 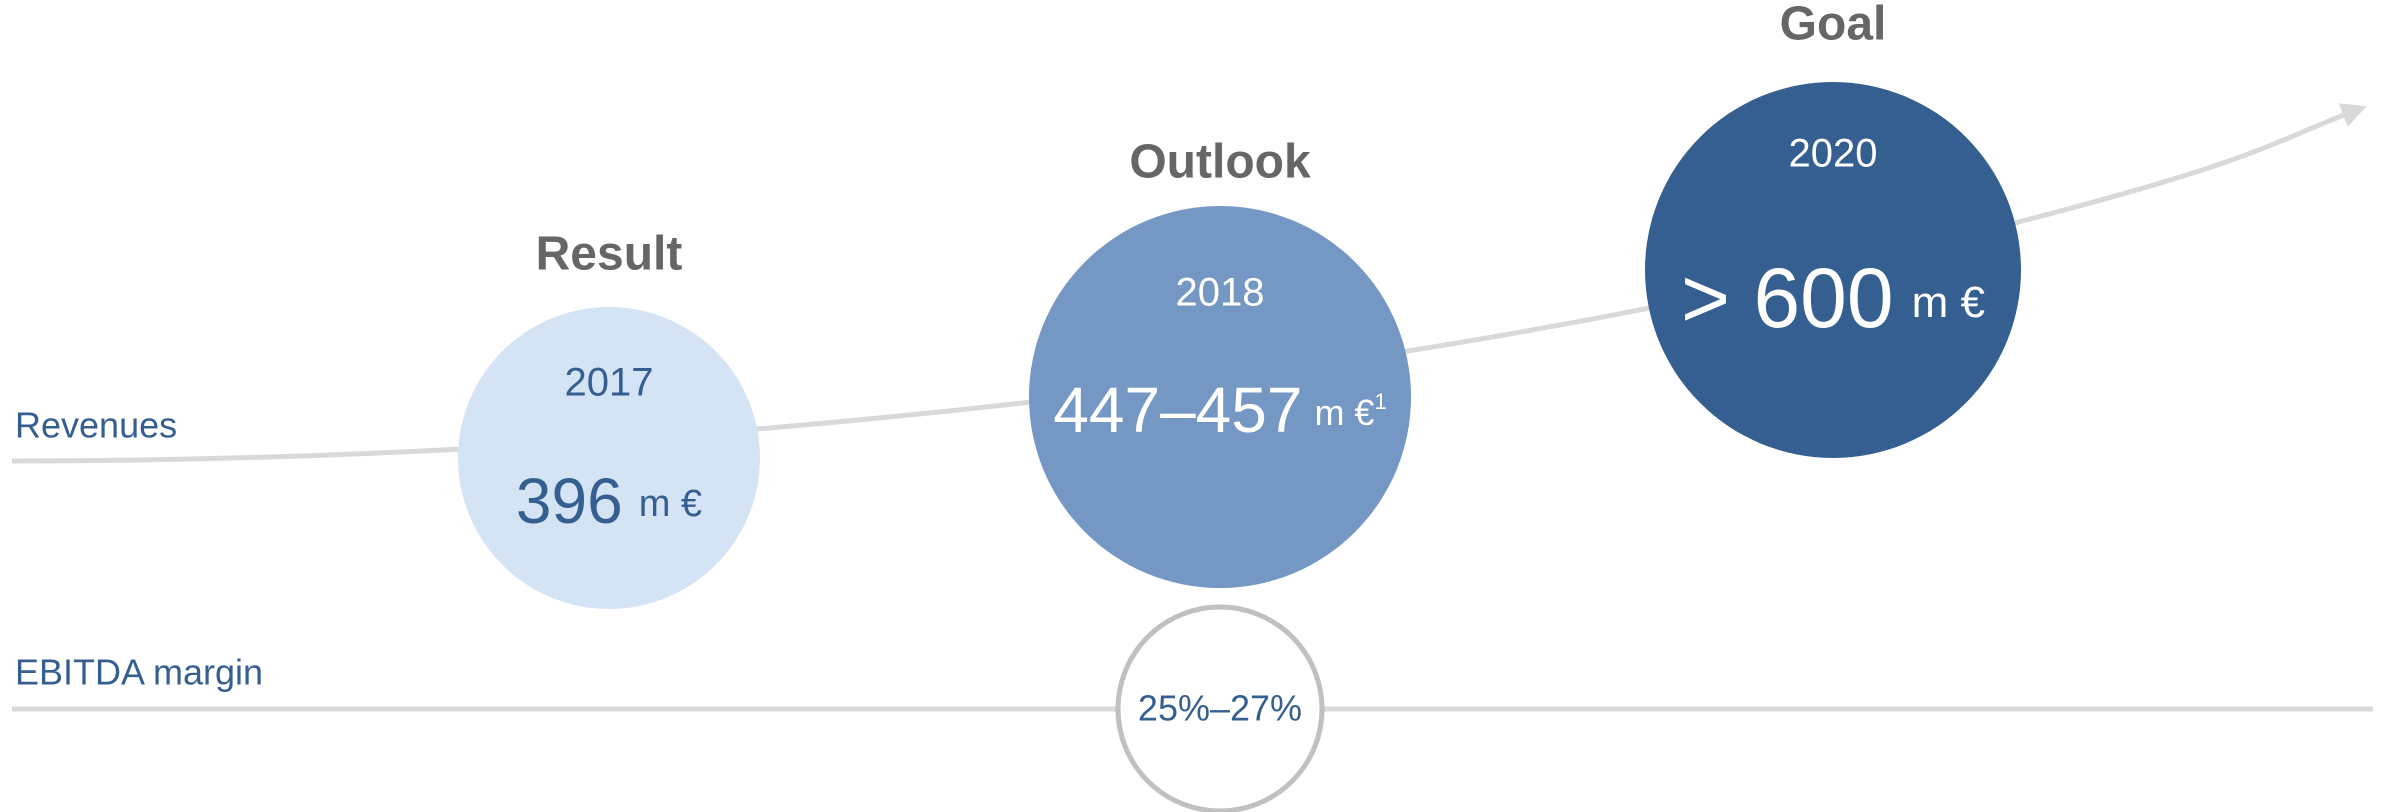 I want to click on row-label: EBITDA margin, so click(x=139, y=672).